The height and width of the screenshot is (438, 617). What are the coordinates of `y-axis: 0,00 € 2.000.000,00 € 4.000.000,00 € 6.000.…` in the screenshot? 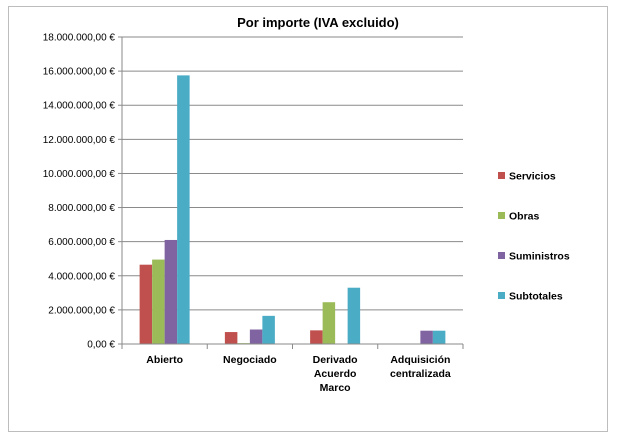 It's located at (83, 192).